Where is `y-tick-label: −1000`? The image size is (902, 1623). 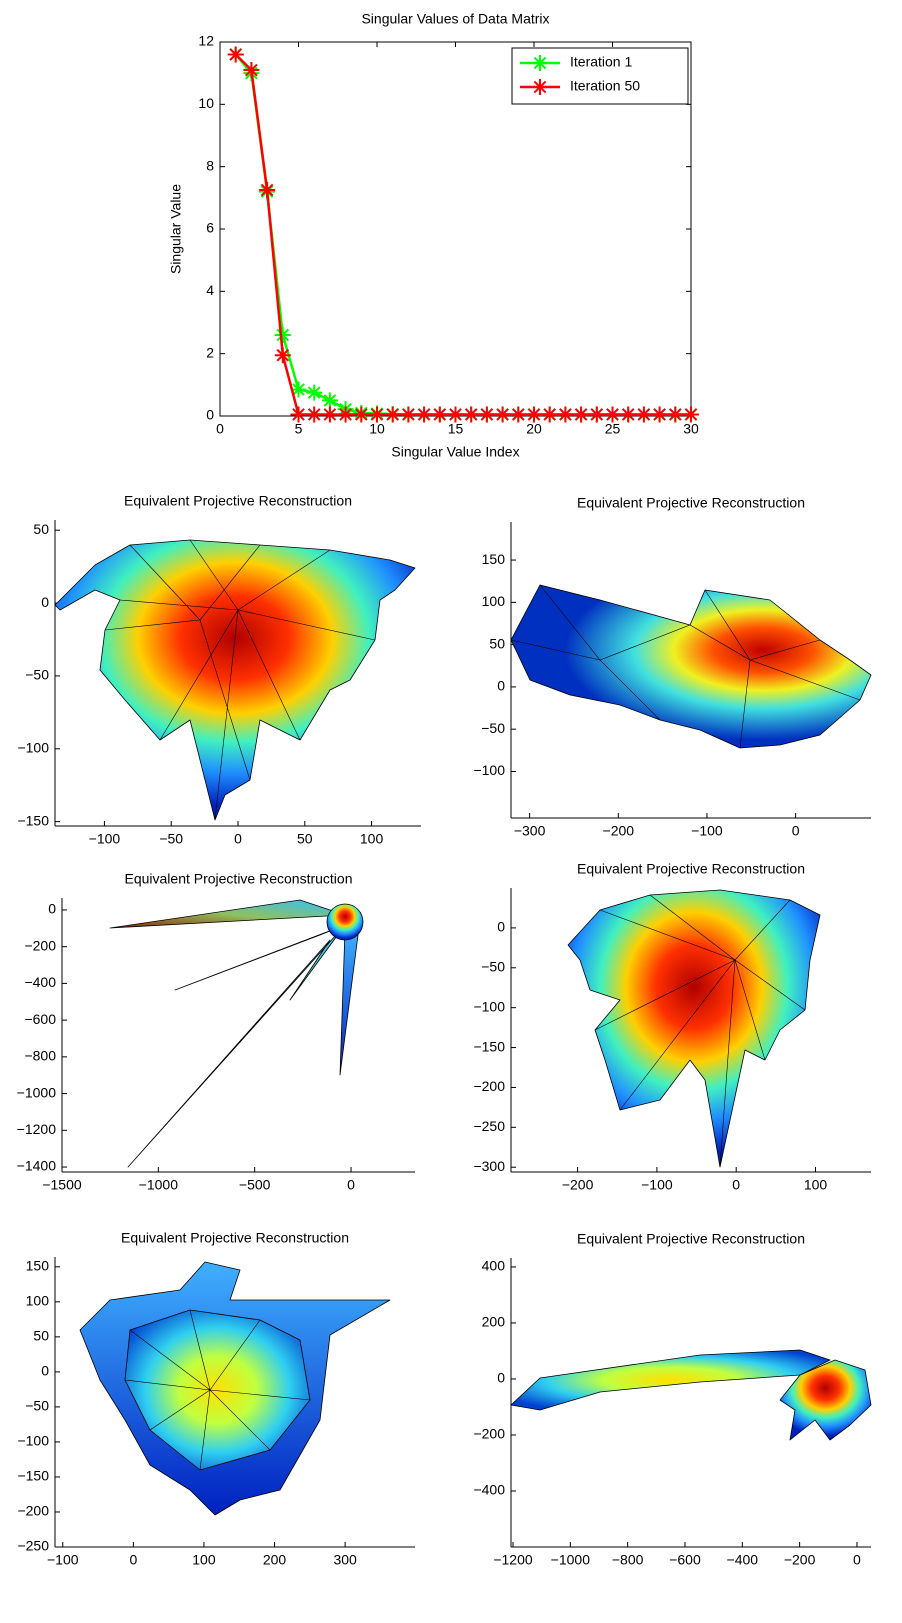 y-tick-label: −1000 is located at coordinates (37, 1092).